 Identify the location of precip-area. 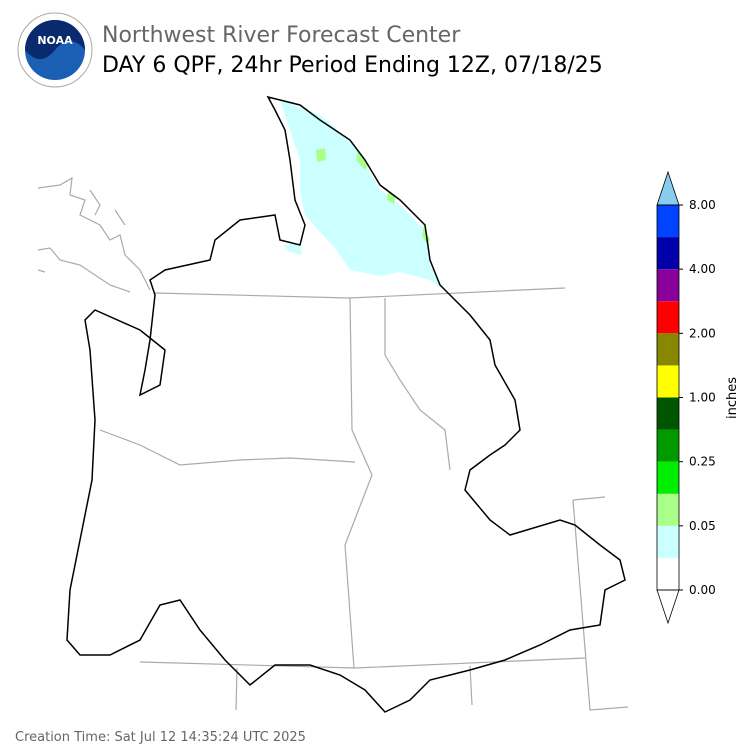
(362, 195).